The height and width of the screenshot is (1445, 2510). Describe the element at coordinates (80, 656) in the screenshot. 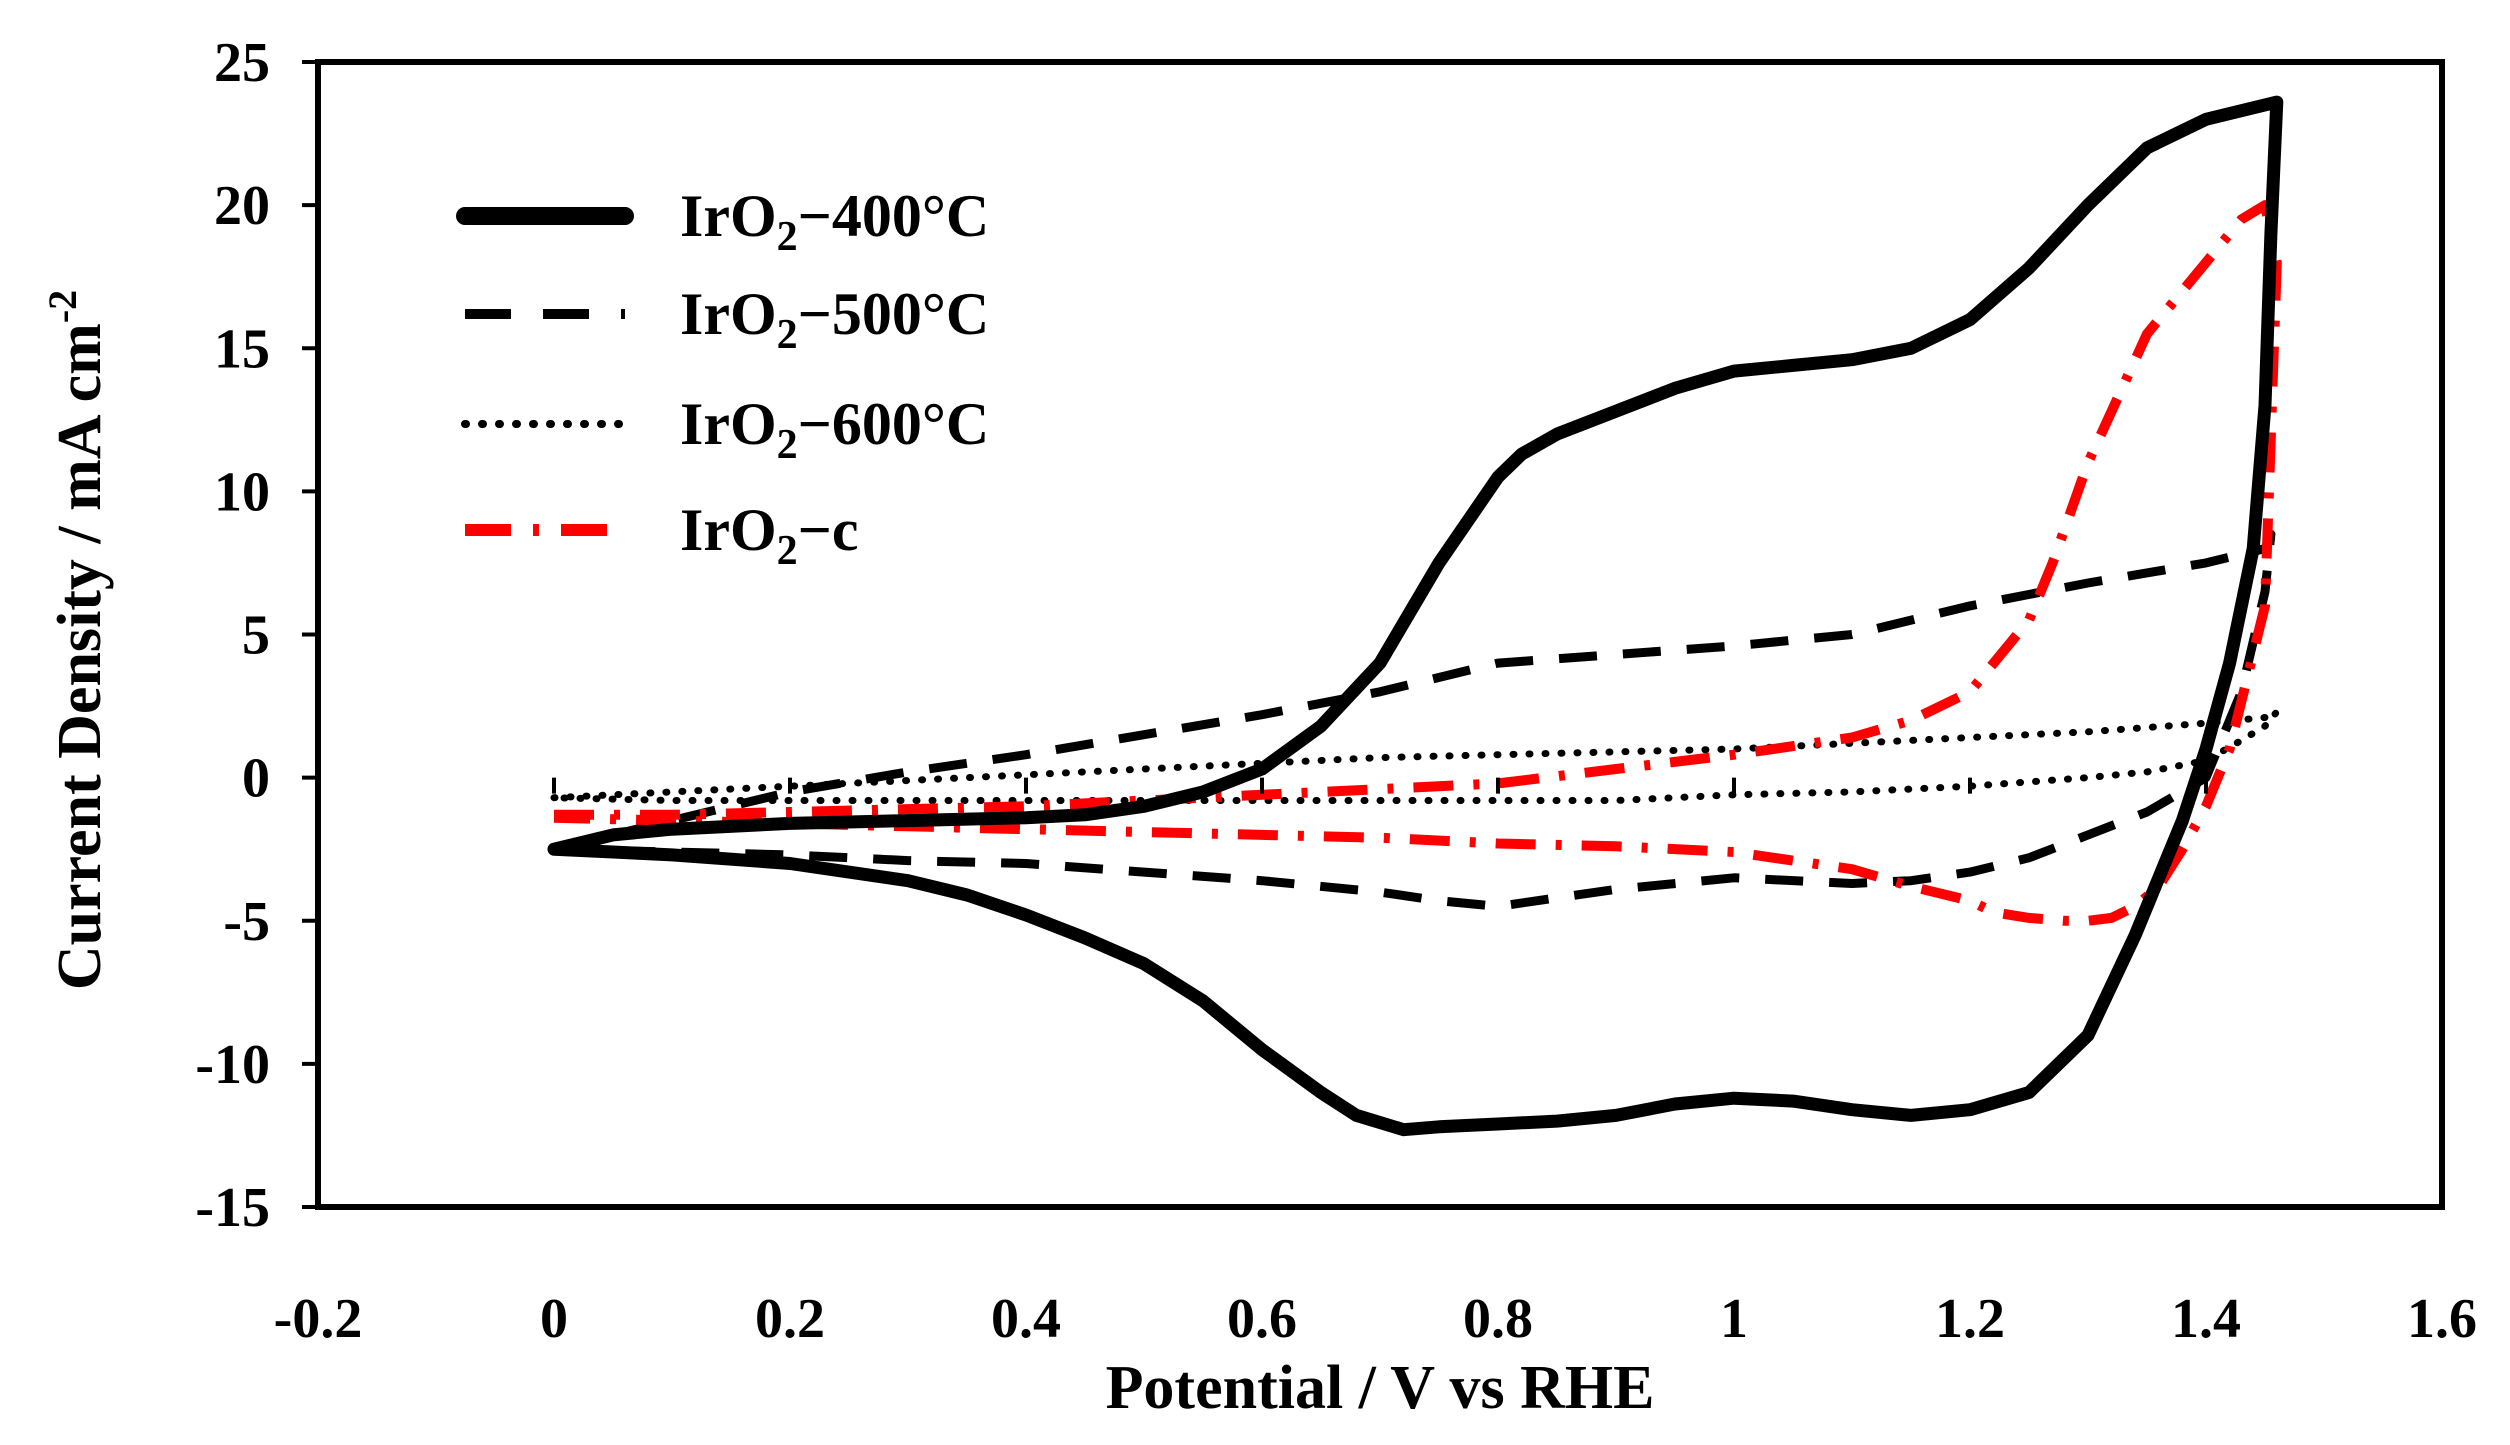

I see `y-axis-title-main: Current Density / mA cm` at that location.